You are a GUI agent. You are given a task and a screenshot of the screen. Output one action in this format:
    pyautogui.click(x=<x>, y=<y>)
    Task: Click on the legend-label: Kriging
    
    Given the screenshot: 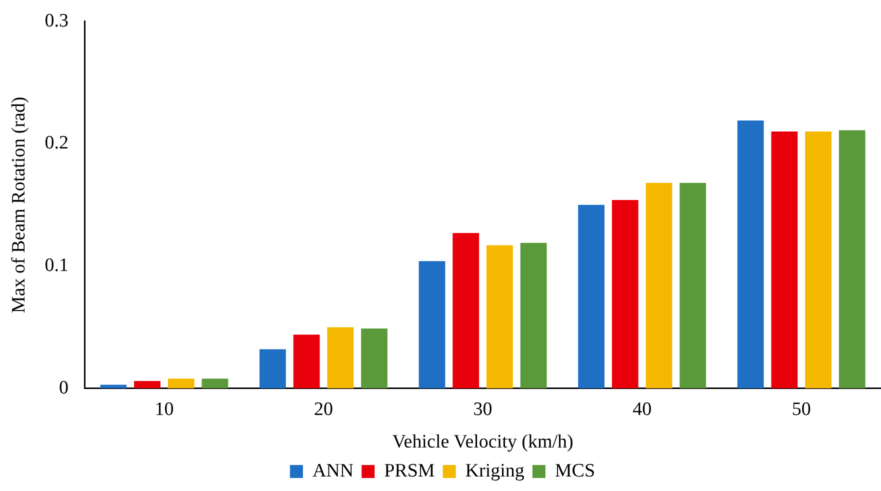 What is the action you would take?
    pyautogui.click(x=495, y=471)
    